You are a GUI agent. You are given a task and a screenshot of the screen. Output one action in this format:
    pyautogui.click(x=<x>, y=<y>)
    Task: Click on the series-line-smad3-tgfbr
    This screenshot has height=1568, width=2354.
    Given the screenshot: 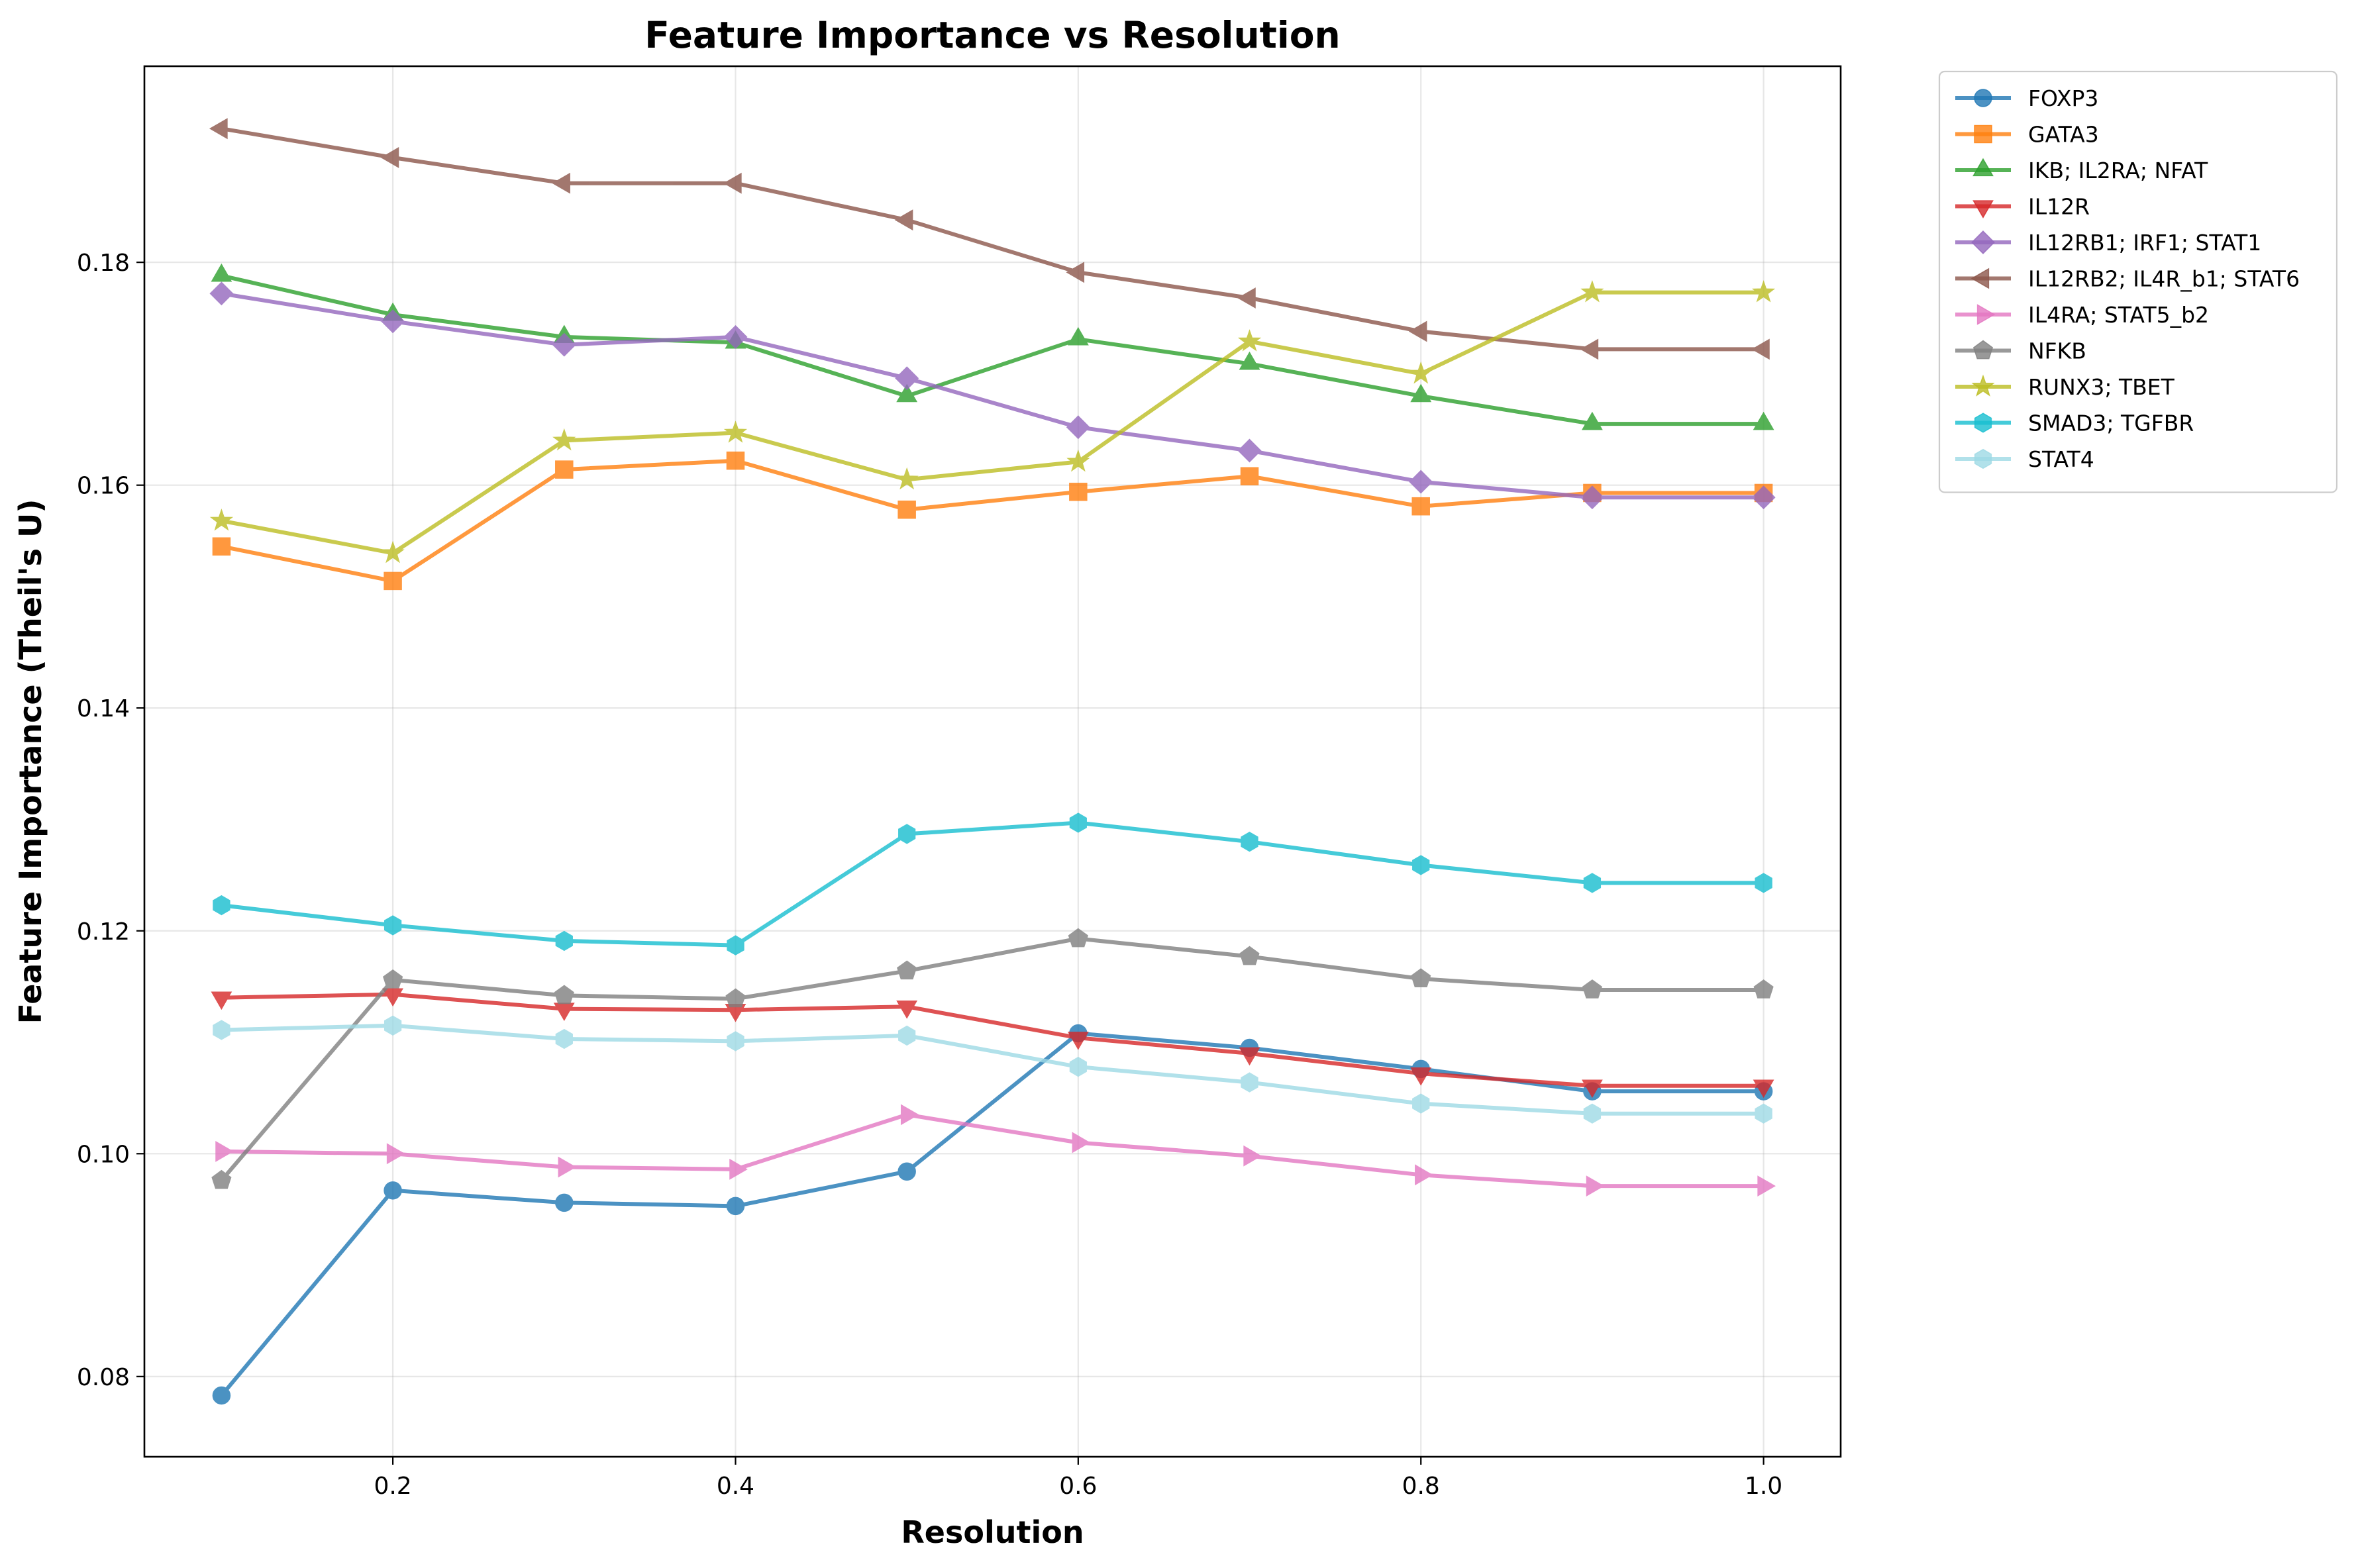 What is the action you would take?
    pyautogui.click(x=992, y=884)
    